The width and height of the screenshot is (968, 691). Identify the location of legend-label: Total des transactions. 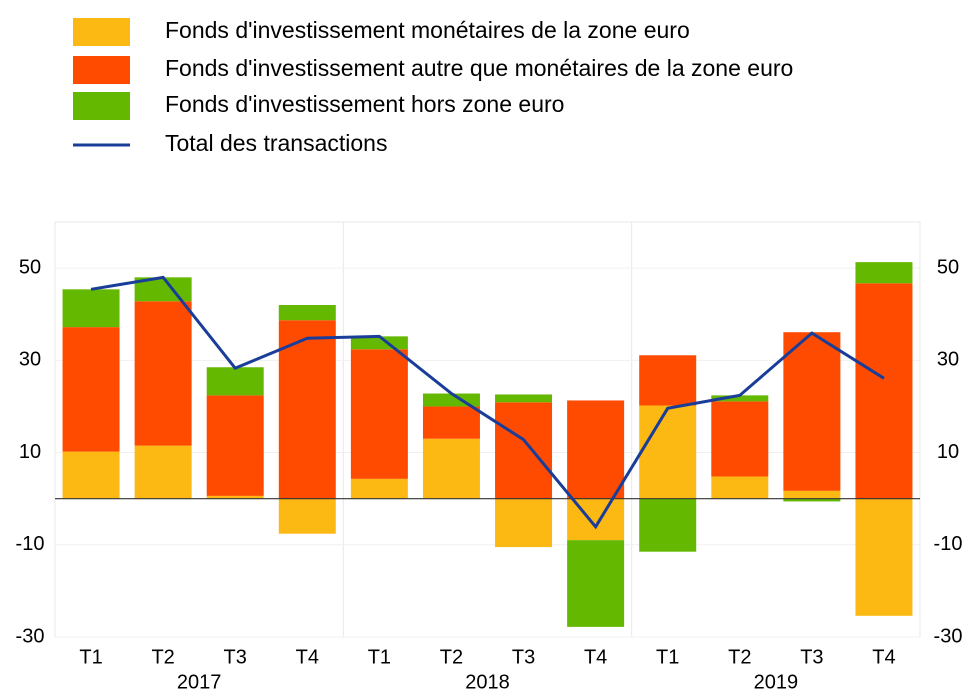
(276, 143).